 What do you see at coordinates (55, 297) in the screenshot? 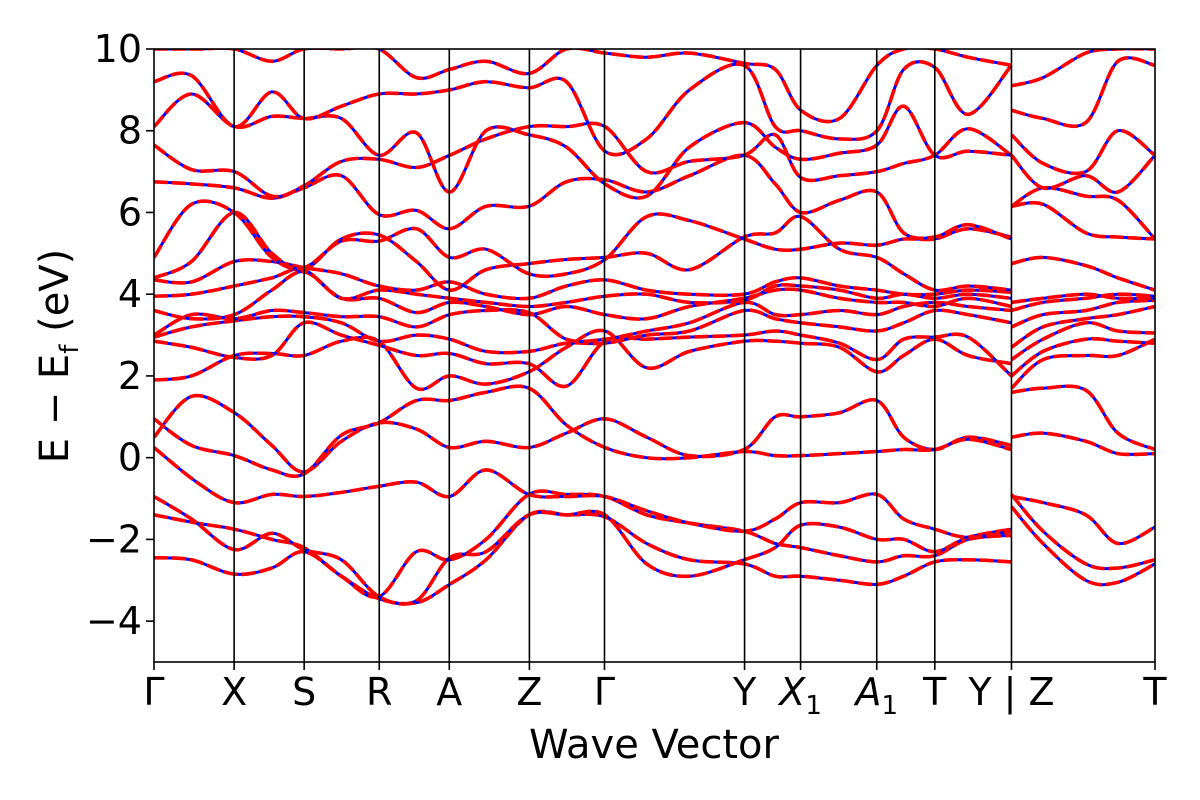
I see `y-axis-title-unit: (eV)` at bounding box center [55, 297].